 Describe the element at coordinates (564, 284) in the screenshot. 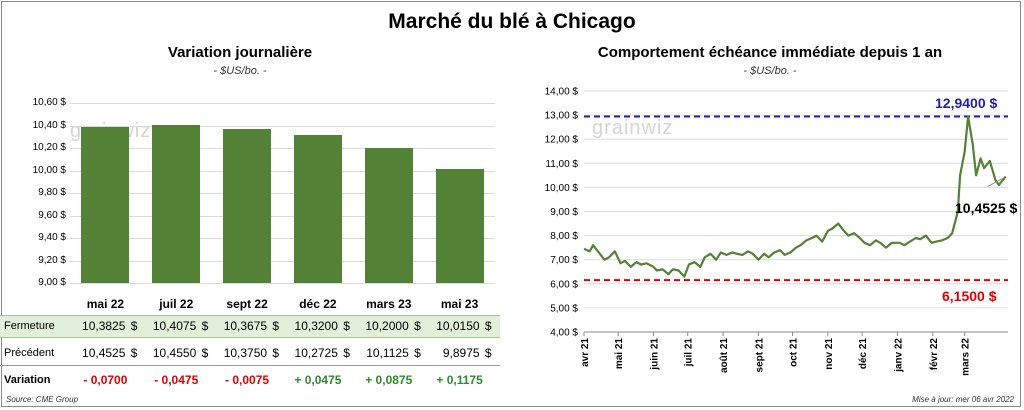

I see `line-y-tick: 6,00 $` at that location.